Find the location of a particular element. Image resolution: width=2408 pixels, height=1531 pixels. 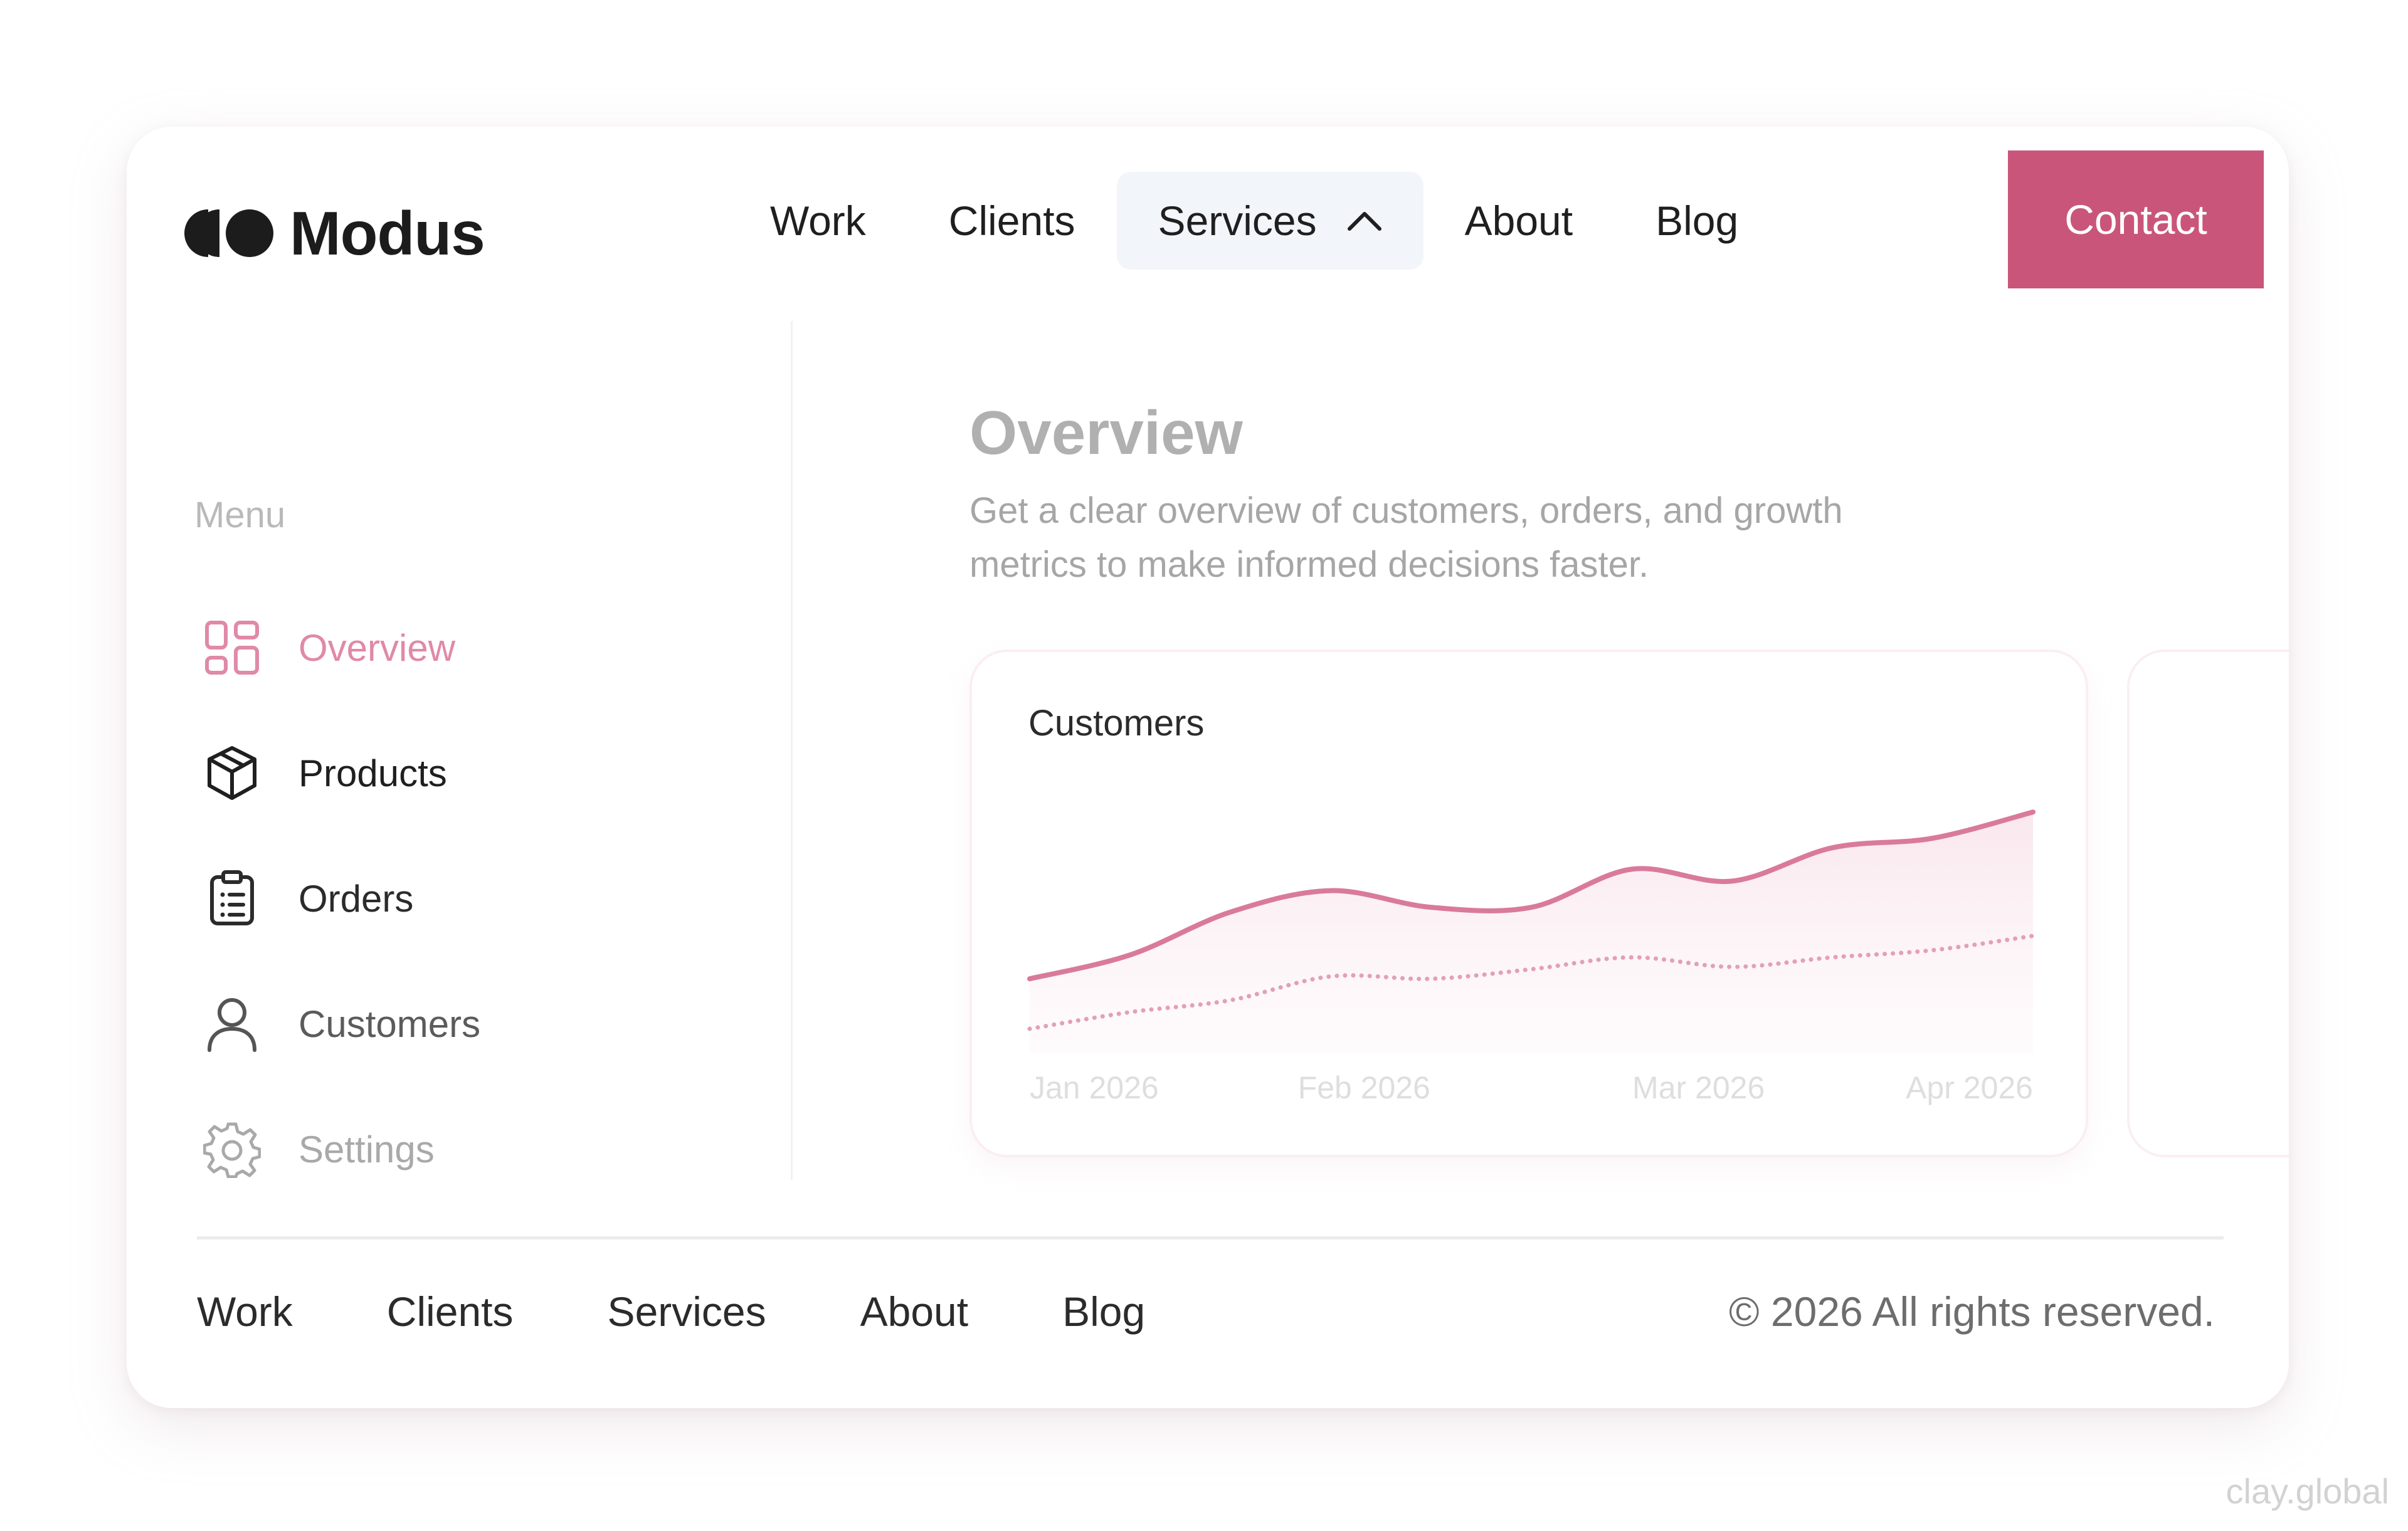

nav-blog: Blog is located at coordinates (1697, 221).